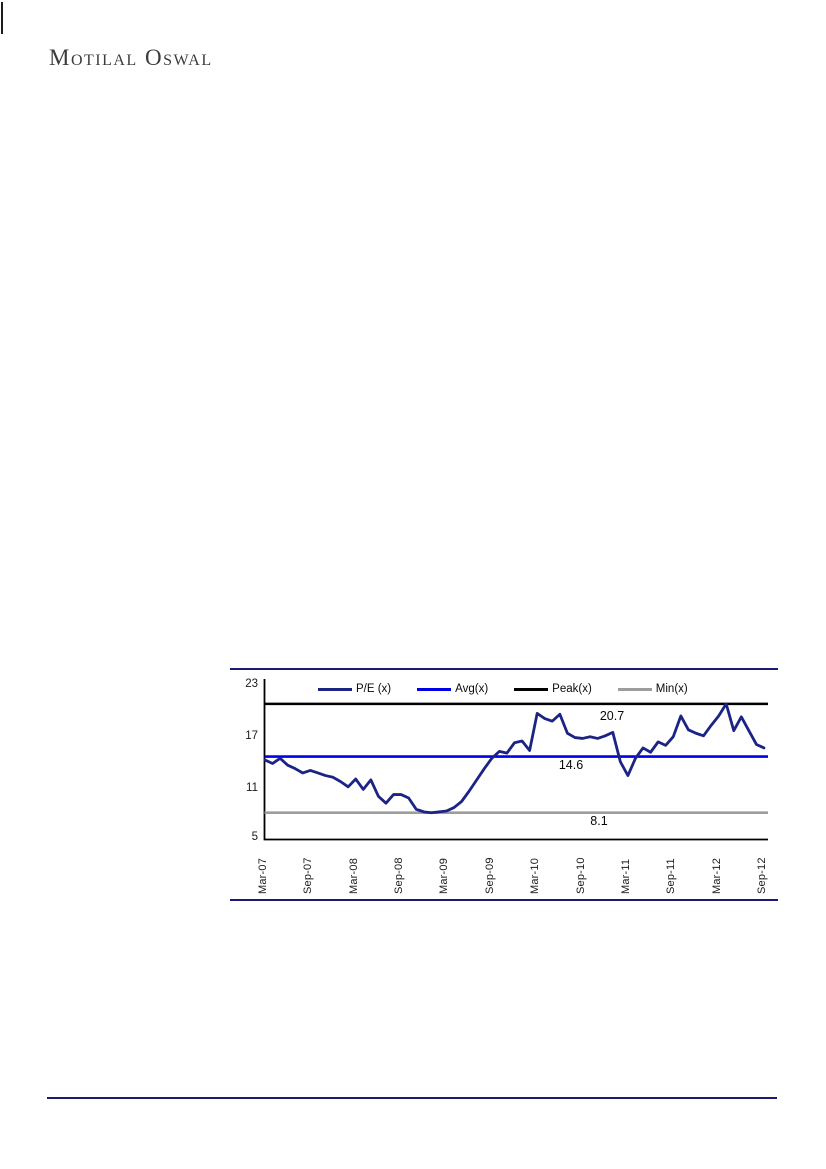  I want to click on legend-item-minx: Min(x), so click(652, 689).